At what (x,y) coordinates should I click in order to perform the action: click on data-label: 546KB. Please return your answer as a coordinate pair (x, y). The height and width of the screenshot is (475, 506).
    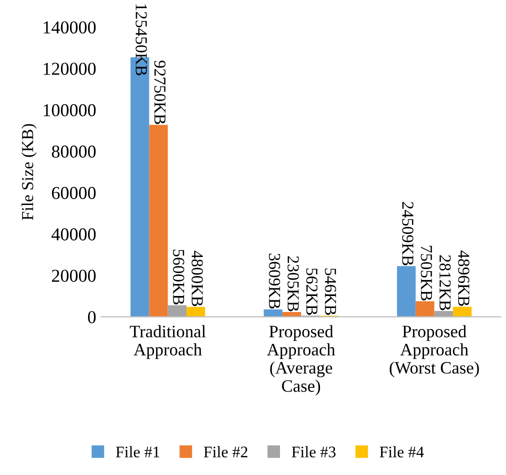
    Looking at the image, I should click on (330, 291).